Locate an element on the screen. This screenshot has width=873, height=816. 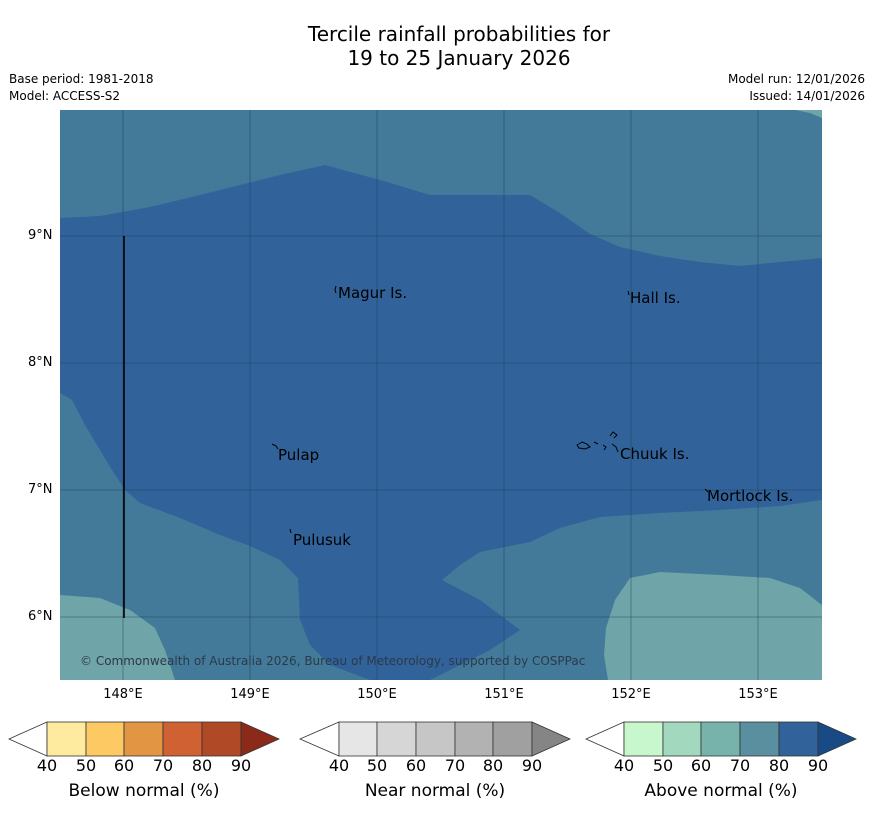
near-tick: 40 is located at coordinates (339, 765).